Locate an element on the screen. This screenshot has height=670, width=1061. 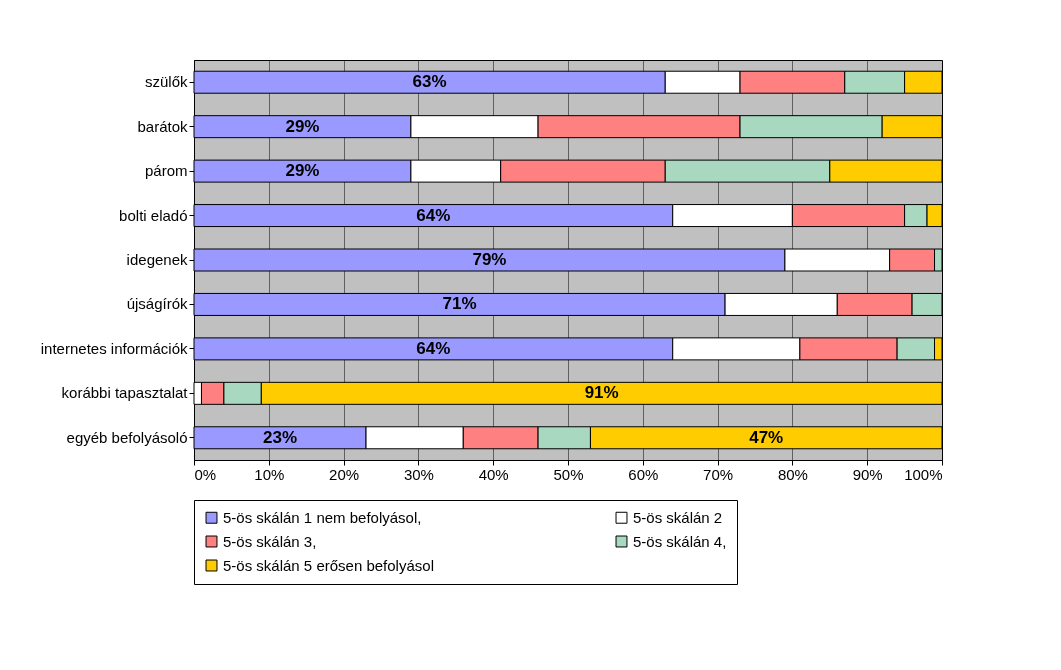
y-tick-label: bolti eladó is located at coordinates (153, 215).